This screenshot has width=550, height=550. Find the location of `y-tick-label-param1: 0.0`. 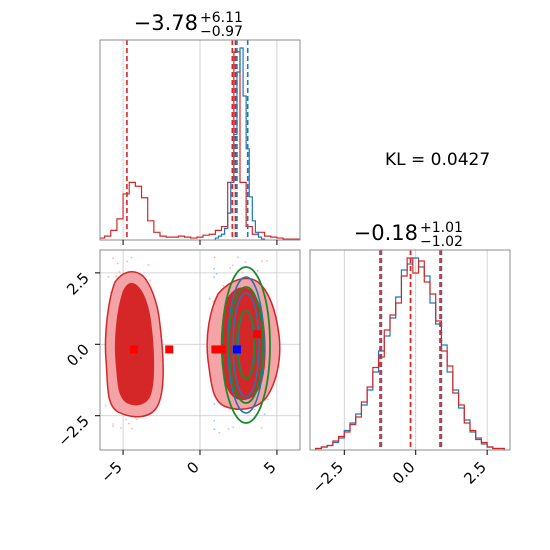

y-tick-label-param1: 0.0 is located at coordinates (78, 355).